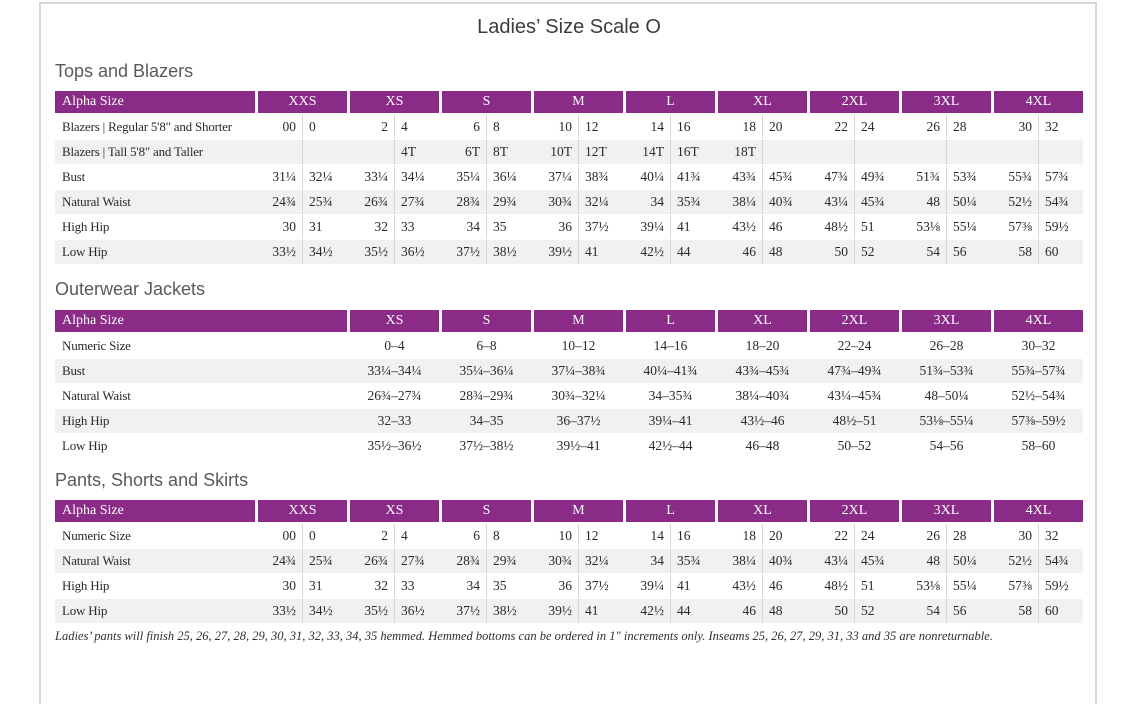  I want to click on cell-low-hip-l: 42½–44, so click(670, 445).